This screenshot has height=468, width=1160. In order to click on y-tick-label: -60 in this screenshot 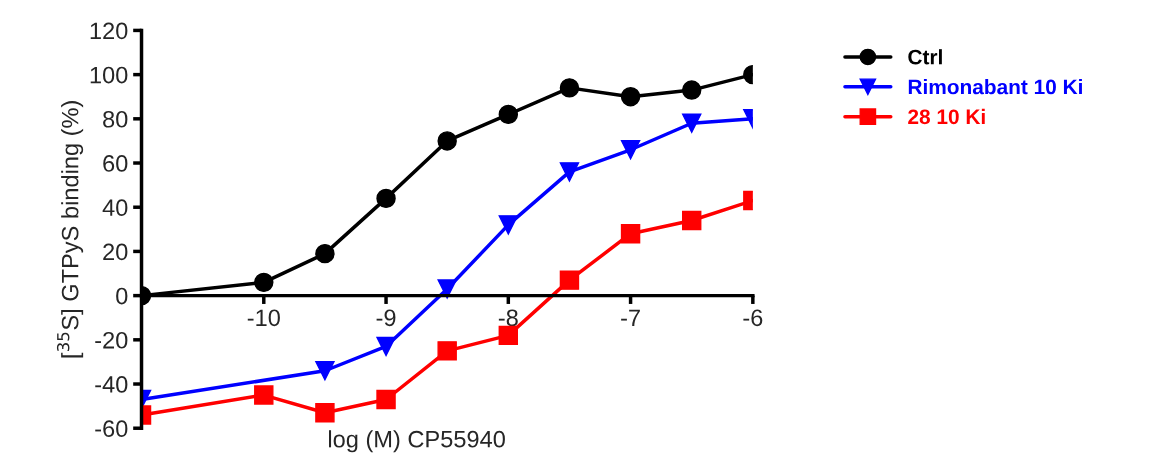, I will do `click(111, 429)`.